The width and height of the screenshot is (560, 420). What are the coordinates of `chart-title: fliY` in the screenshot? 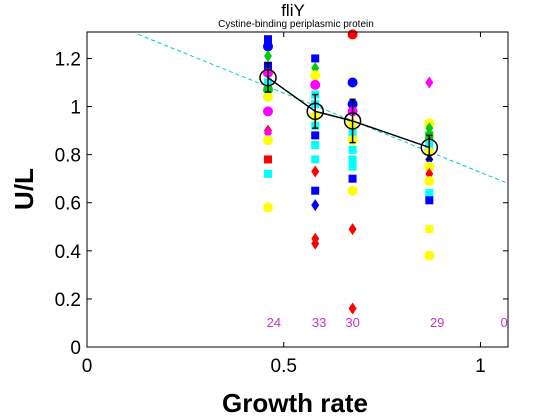 It's located at (293, 10).